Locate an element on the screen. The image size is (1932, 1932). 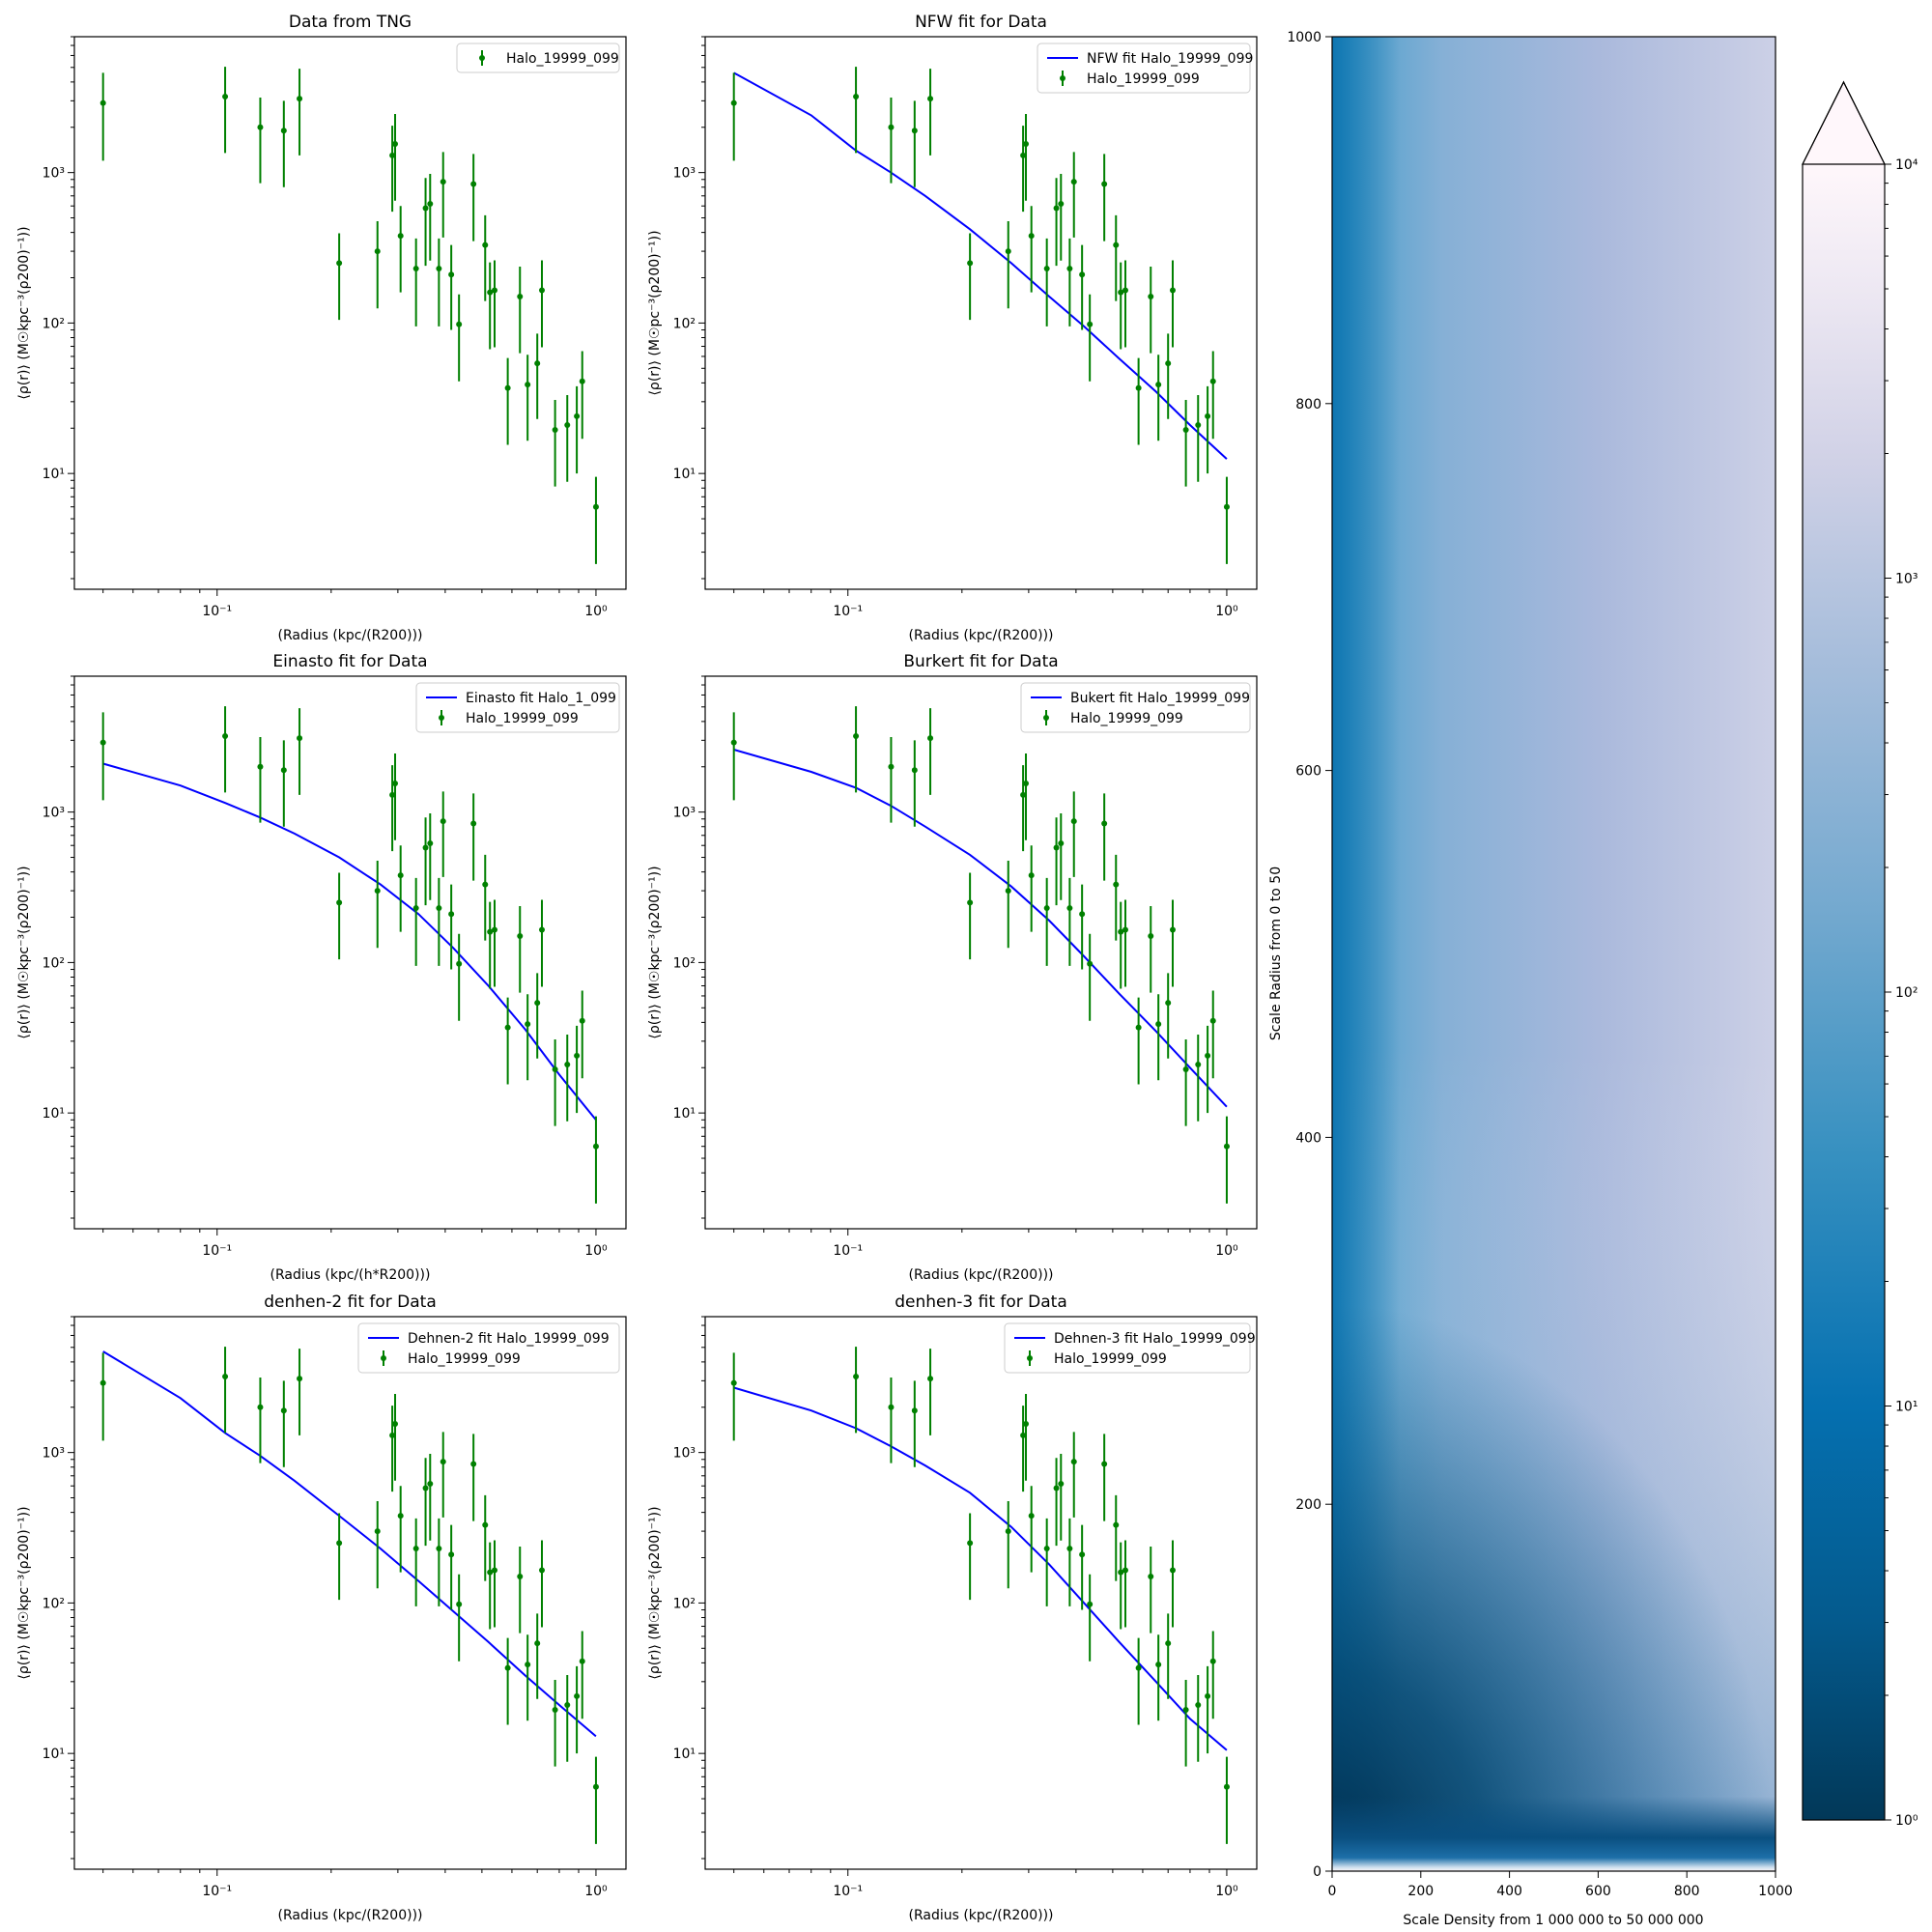
data-points is located at coordinates (349, 955).